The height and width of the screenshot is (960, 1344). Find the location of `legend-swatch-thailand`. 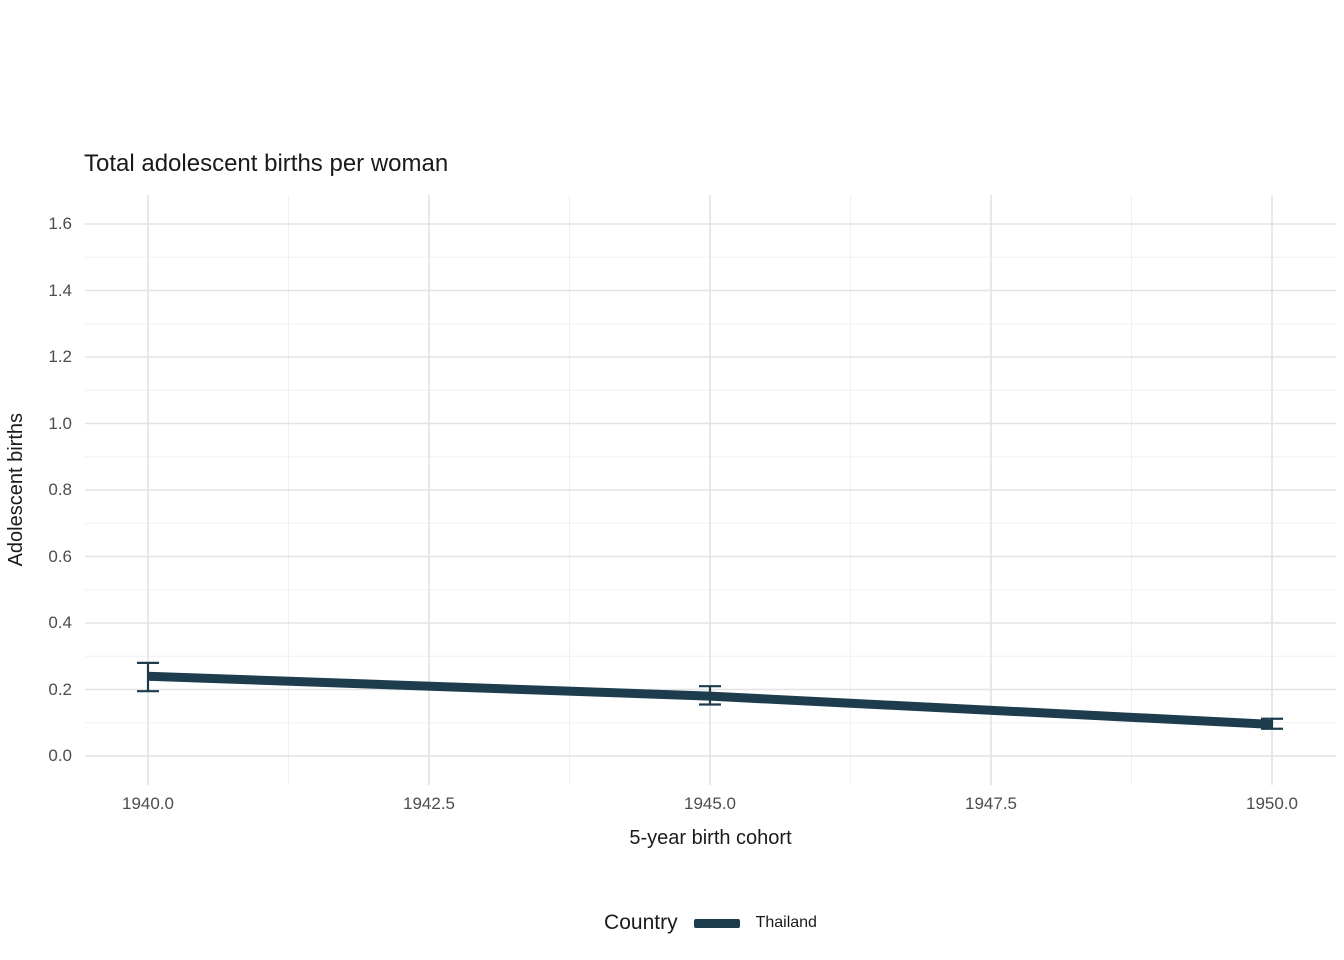

legend-swatch-thailand is located at coordinates (716, 923).